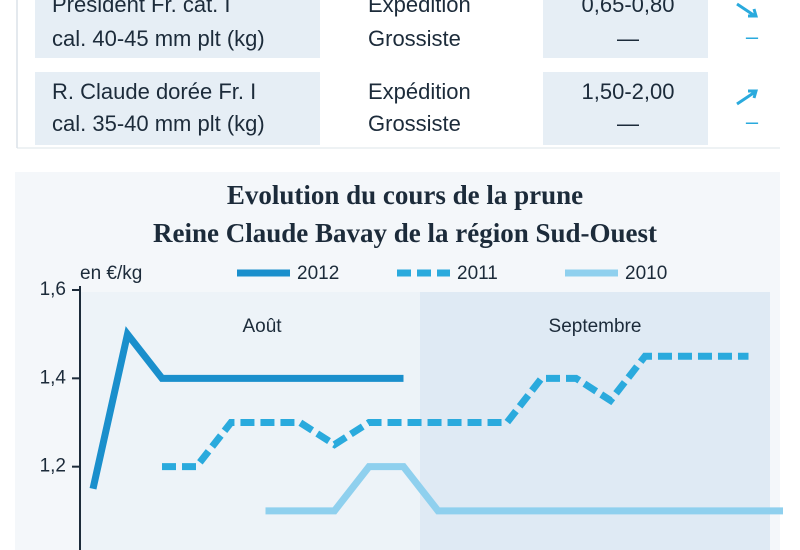  I want to click on y-tick-label: 1,2, so click(53, 466).